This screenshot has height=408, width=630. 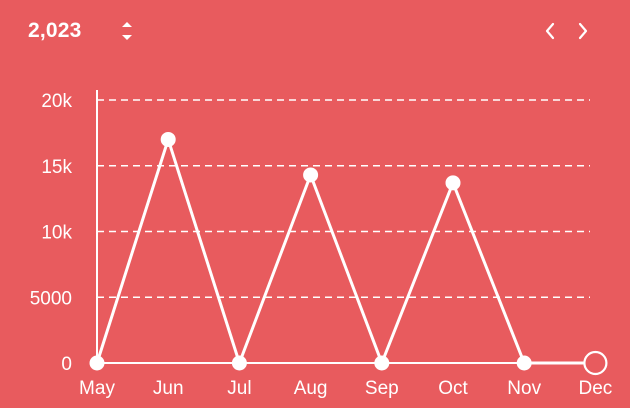 I want to click on next-button, so click(x=583, y=31).